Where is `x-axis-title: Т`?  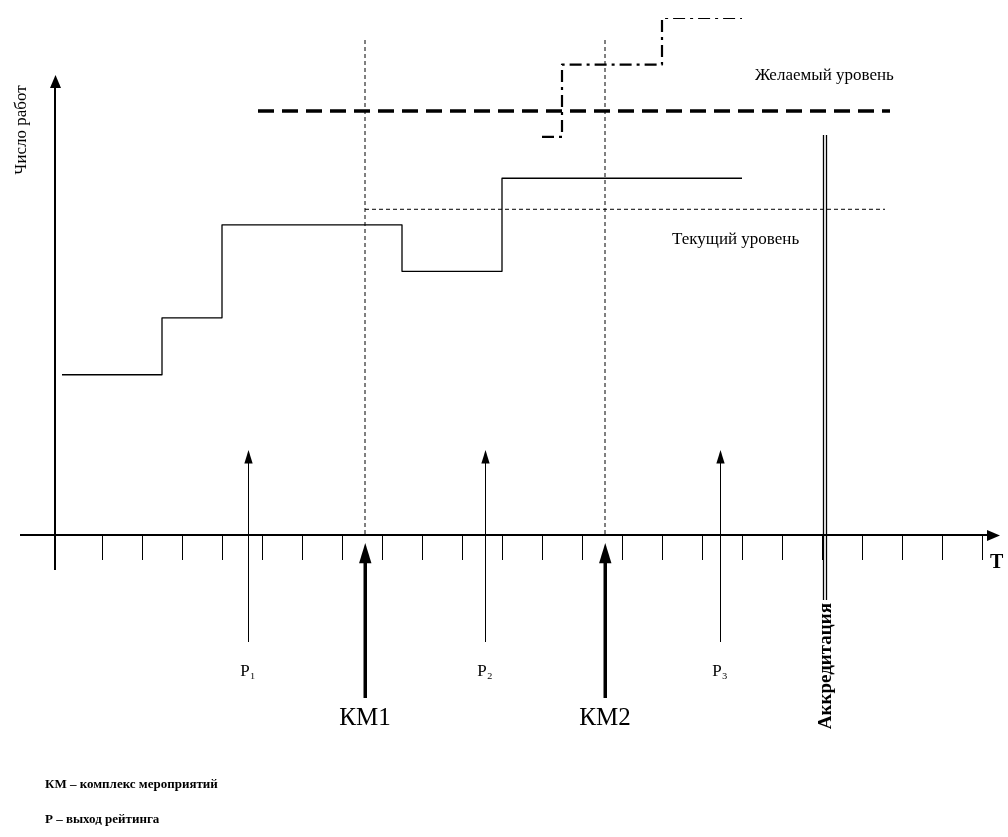 x-axis-title: Т is located at coordinates (997, 561).